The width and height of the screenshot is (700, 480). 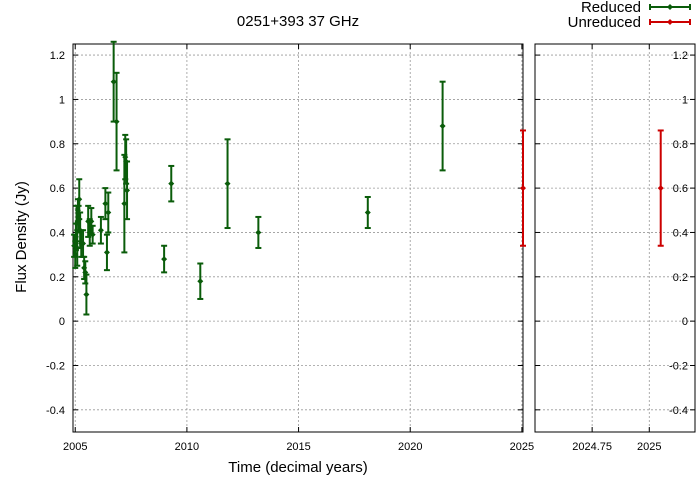 I want to click on x-tick-label: 2015, so click(x=298, y=447).